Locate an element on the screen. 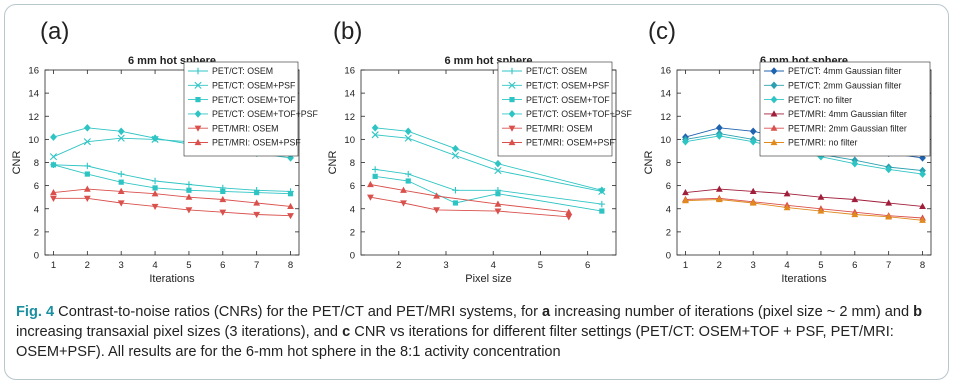  legend-entry: PET/CT: OSEM+TOF is located at coordinates (568, 100).